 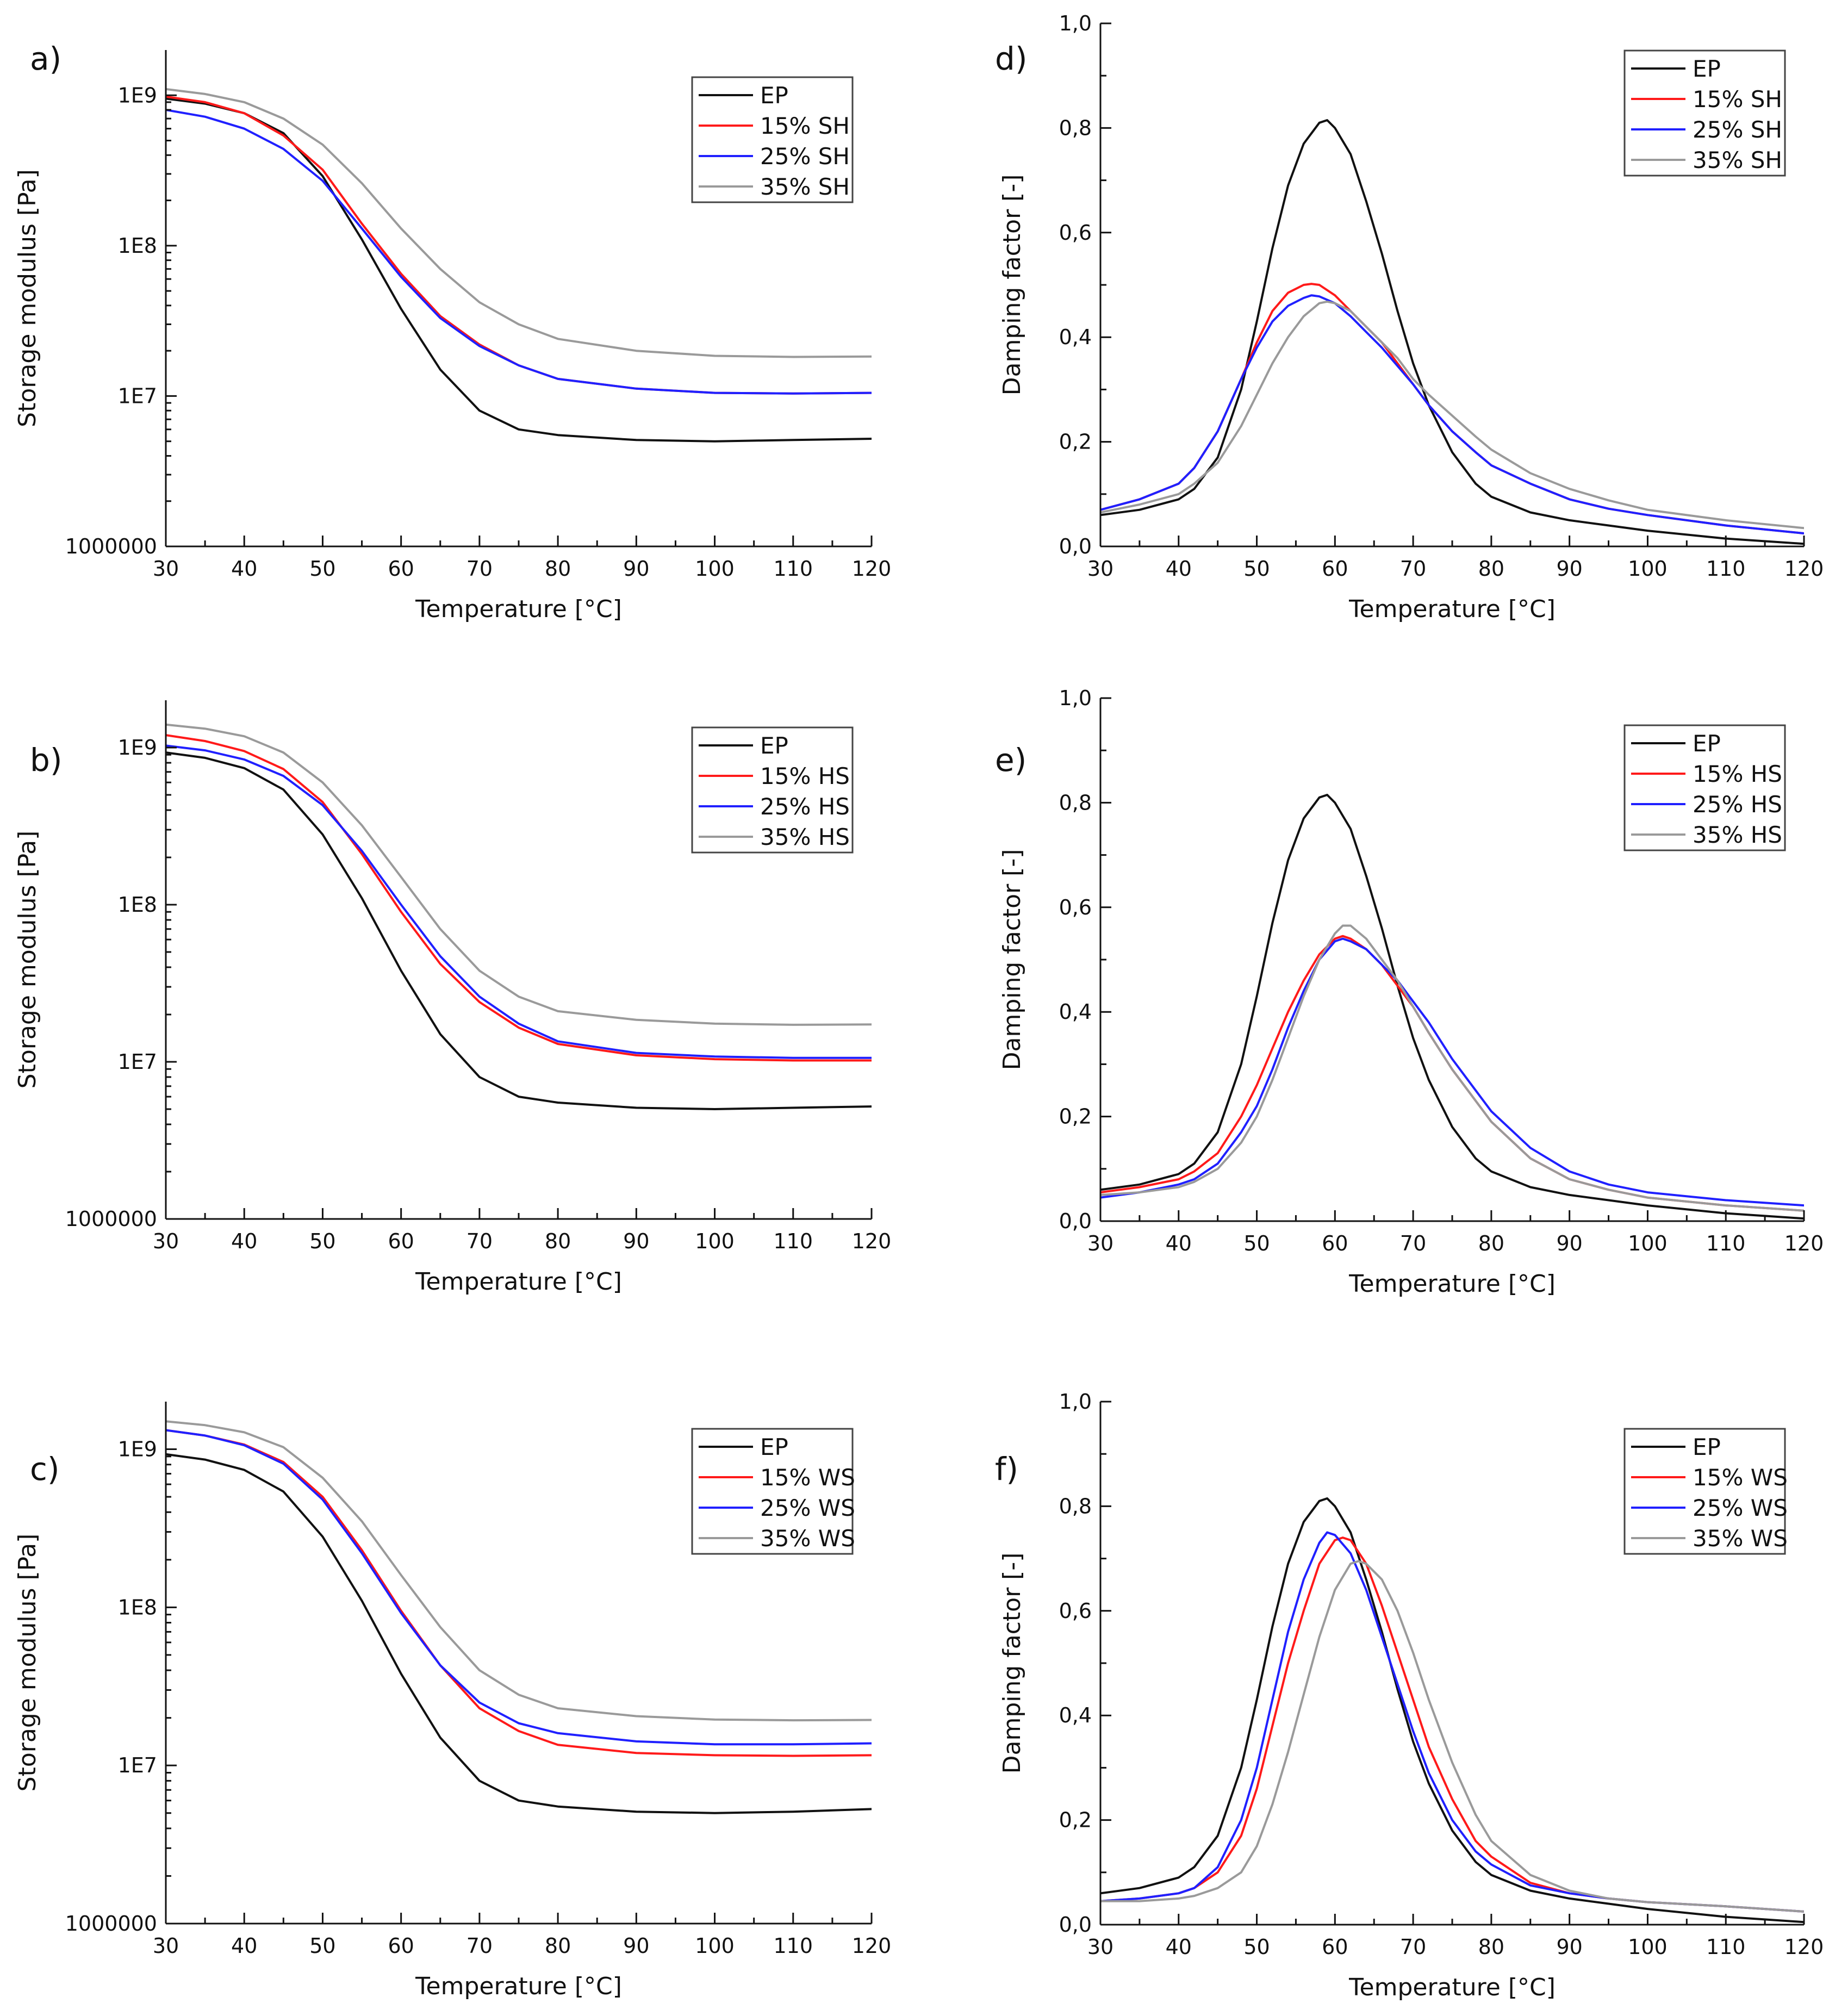 What do you see at coordinates (808, 1477) in the screenshot?
I see `legend-entry: 15% WS` at bounding box center [808, 1477].